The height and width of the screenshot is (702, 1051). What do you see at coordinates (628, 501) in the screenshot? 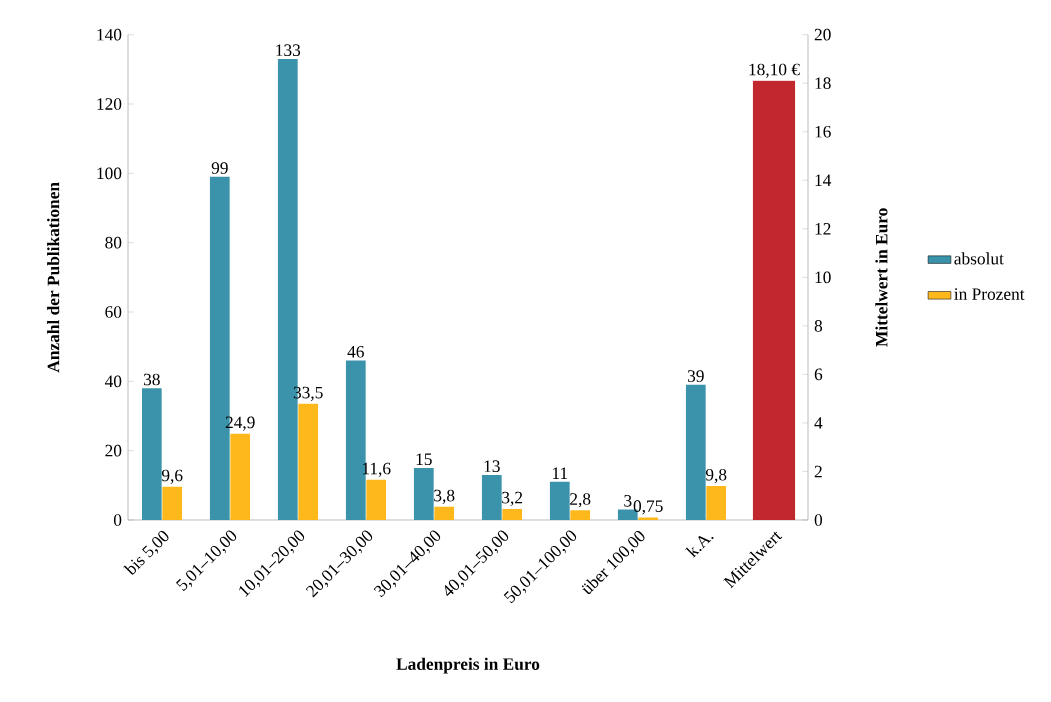
I see `data-label: 3` at bounding box center [628, 501].